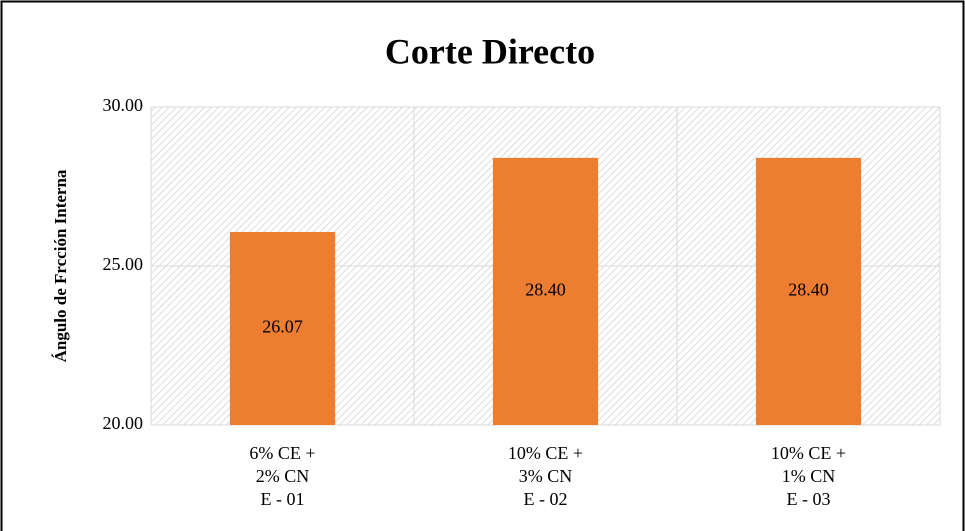 The image size is (965, 531). I want to click on y-tick-label: 30.00, so click(123, 105).